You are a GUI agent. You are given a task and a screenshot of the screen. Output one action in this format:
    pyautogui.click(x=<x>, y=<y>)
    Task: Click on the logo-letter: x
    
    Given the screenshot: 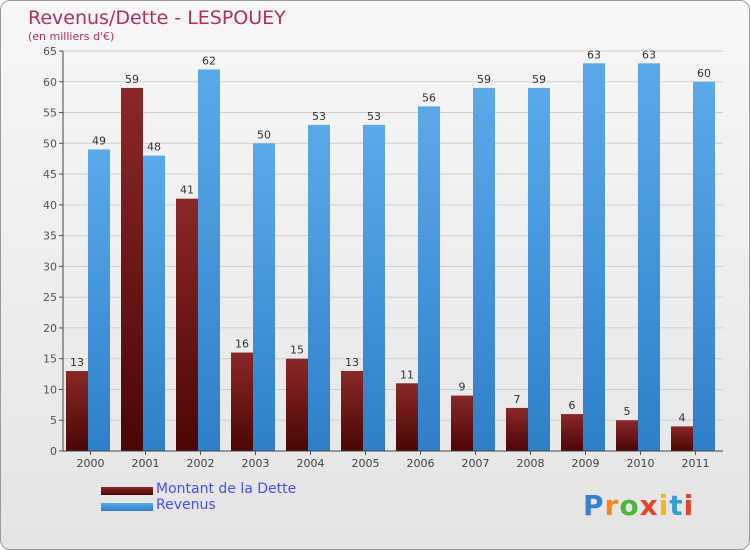 What is the action you would take?
    pyautogui.click(x=649, y=505)
    